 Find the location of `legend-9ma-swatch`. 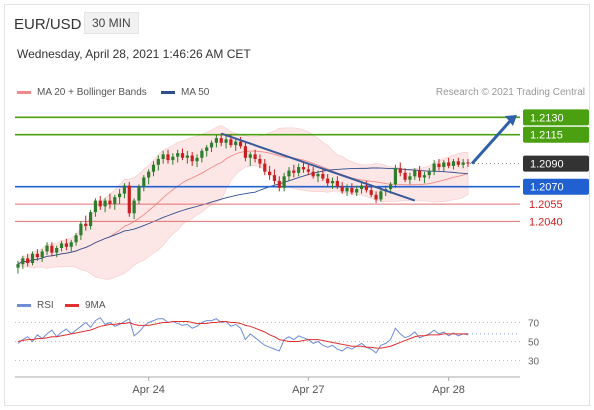

legend-9ma-swatch is located at coordinates (72, 305).